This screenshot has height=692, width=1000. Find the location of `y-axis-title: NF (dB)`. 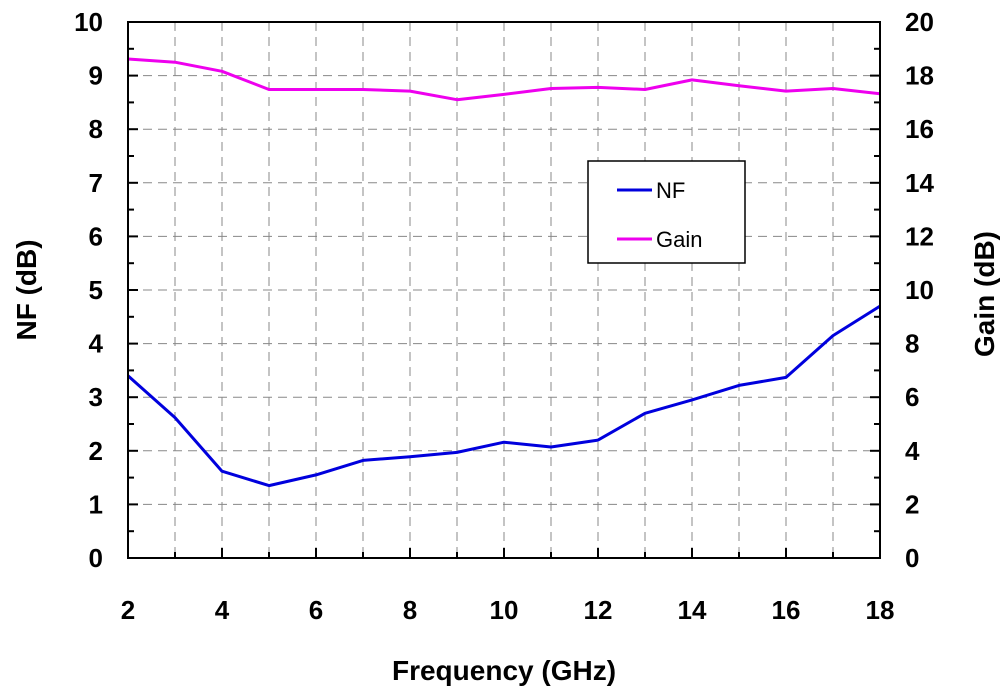

y-axis-title: NF (dB) is located at coordinates (26, 289).